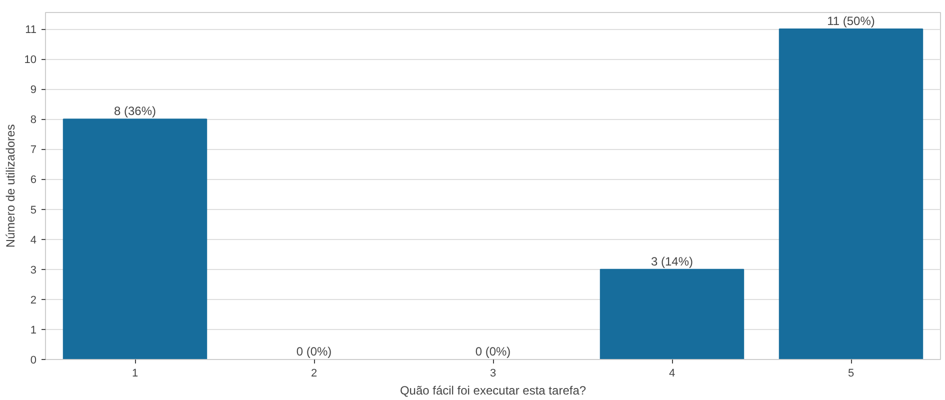  Describe the element at coordinates (851, 21) in the screenshot. I see `data-label: 11 (50%)` at that location.